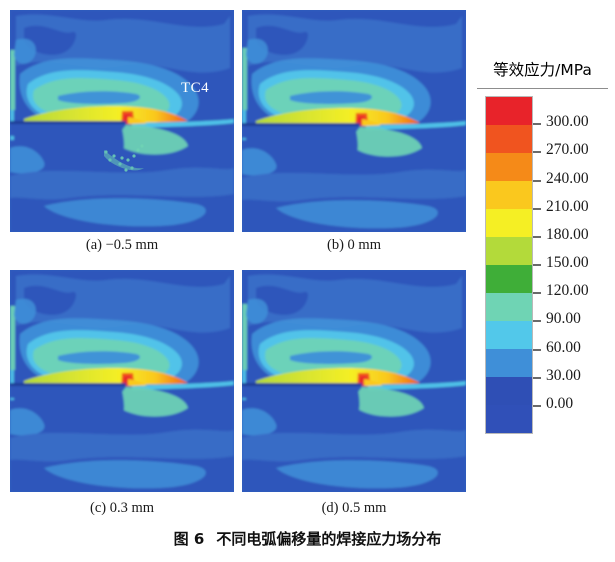 The width and height of the screenshot is (615, 562). I want to click on caption-panel-c: (c) 0.3 mm, so click(122, 508).